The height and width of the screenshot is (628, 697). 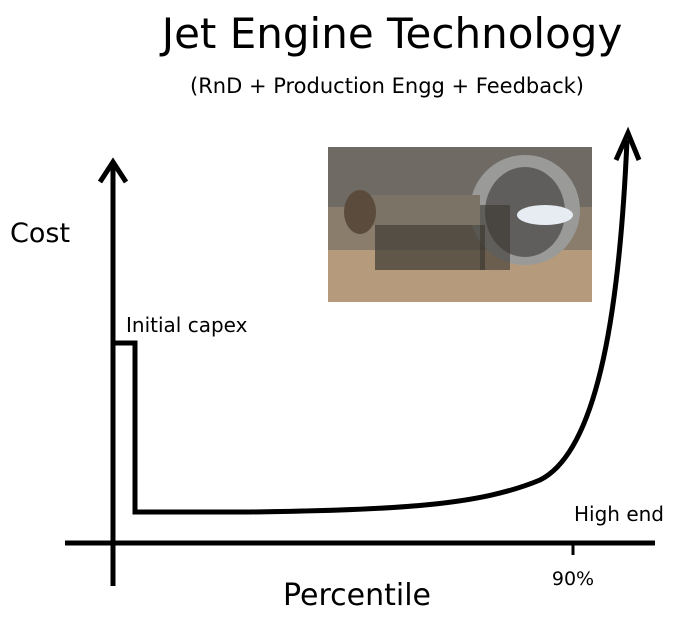 I want to click on curve-arrow, so click(x=627, y=144).